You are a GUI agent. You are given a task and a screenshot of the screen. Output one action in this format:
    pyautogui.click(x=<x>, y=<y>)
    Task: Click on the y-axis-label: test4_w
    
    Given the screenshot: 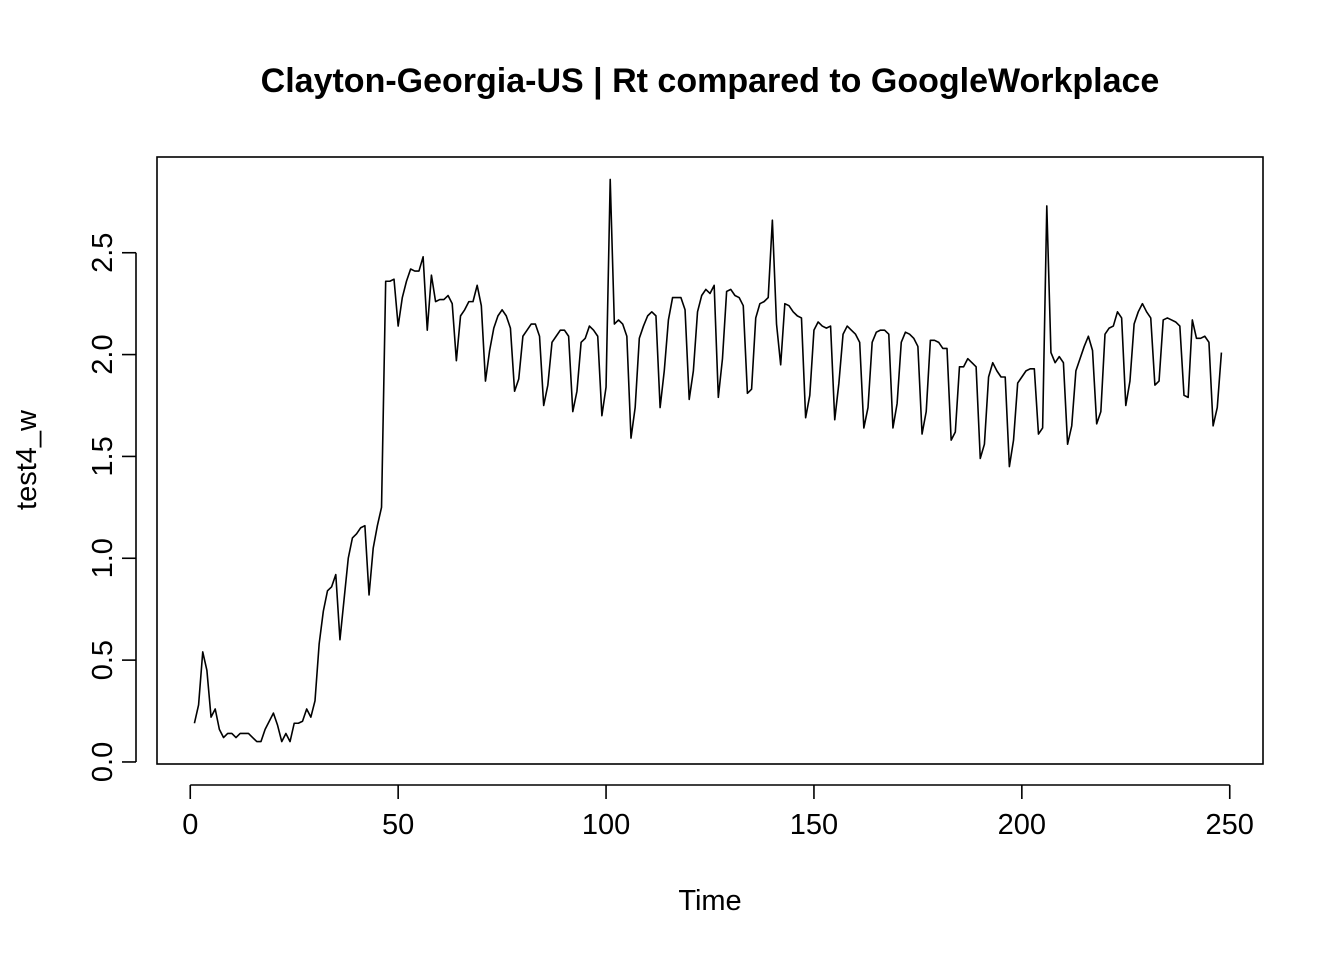 What is the action you would take?
    pyautogui.click(x=27, y=459)
    